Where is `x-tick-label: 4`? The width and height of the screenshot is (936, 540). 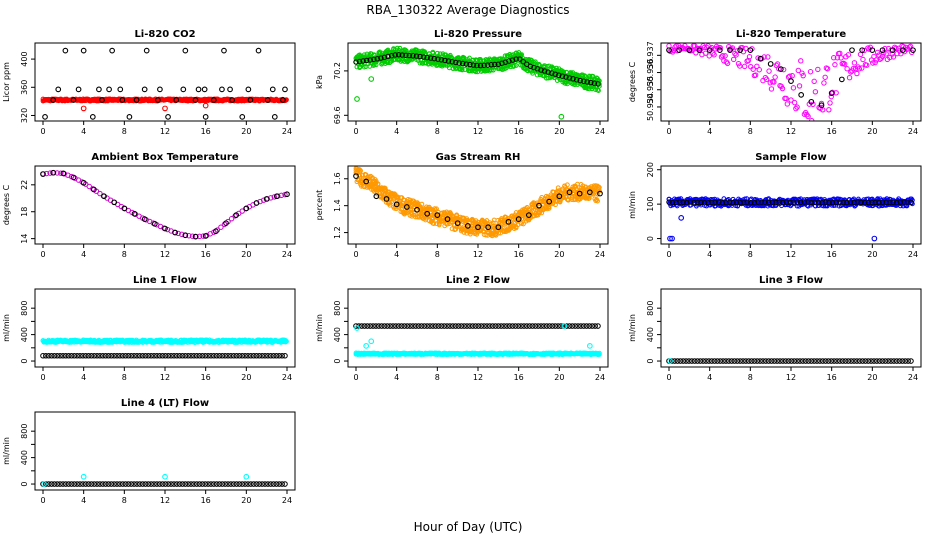 x-tick-label: 4 is located at coordinates (83, 254).